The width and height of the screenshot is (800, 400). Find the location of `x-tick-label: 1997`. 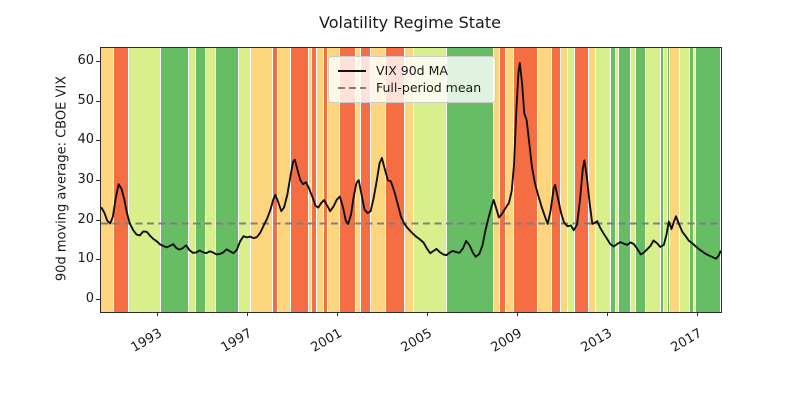

x-tick-label: 1997 is located at coordinates (236, 341).